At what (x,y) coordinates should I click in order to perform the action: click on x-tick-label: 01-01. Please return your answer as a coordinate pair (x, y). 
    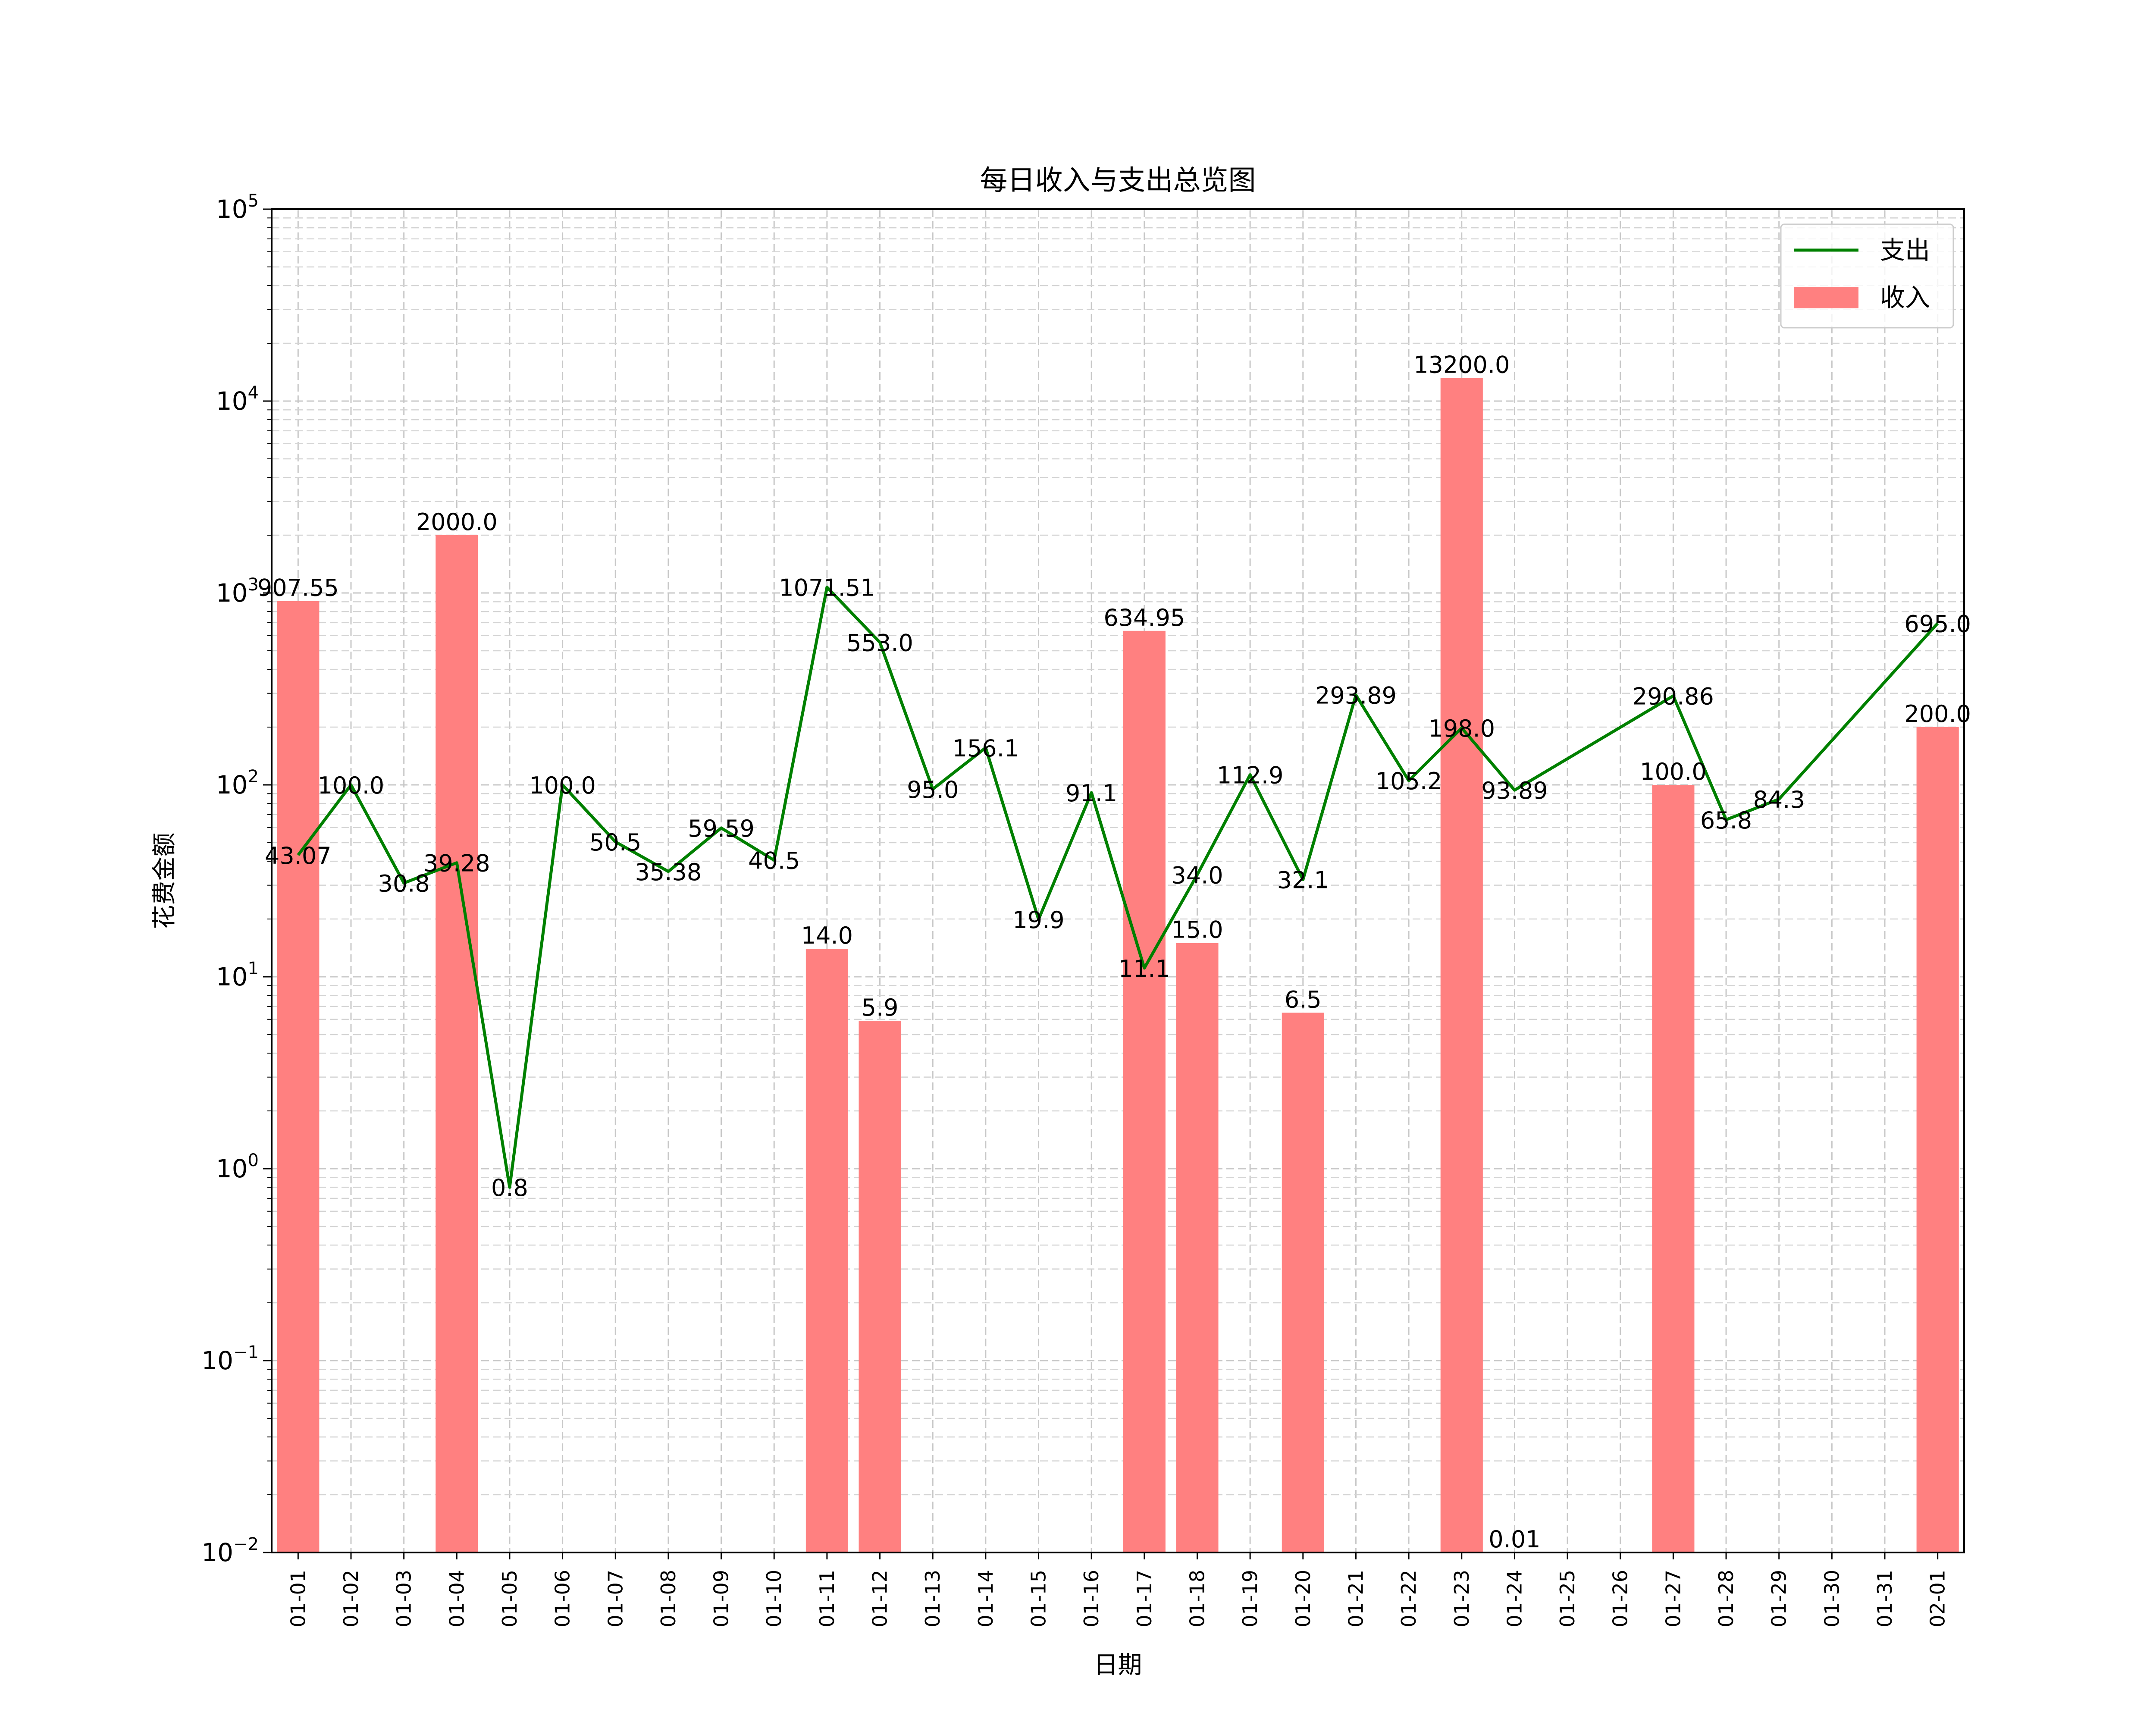
    Looking at the image, I should click on (298, 1599).